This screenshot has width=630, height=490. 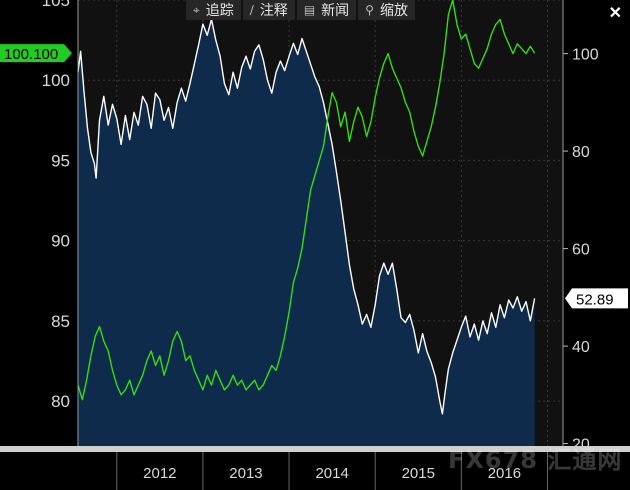 I want to click on chart-toolbar: ⌖ 追踪 ∕ 注释 ▤ 新闻 ⚲ 缩放, so click(x=300, y=11).